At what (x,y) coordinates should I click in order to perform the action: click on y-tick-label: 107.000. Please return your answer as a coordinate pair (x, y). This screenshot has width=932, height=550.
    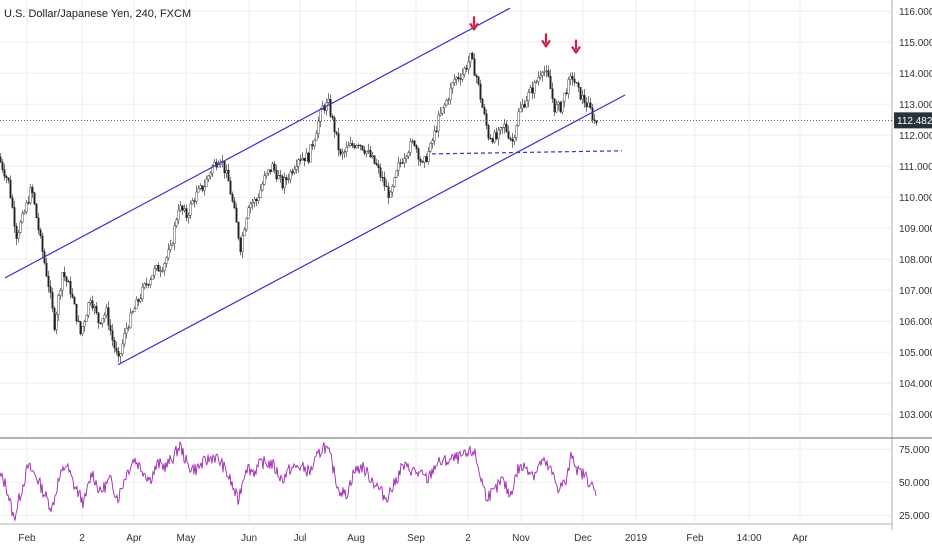
    Looking at the image, I should click on (915, 291).